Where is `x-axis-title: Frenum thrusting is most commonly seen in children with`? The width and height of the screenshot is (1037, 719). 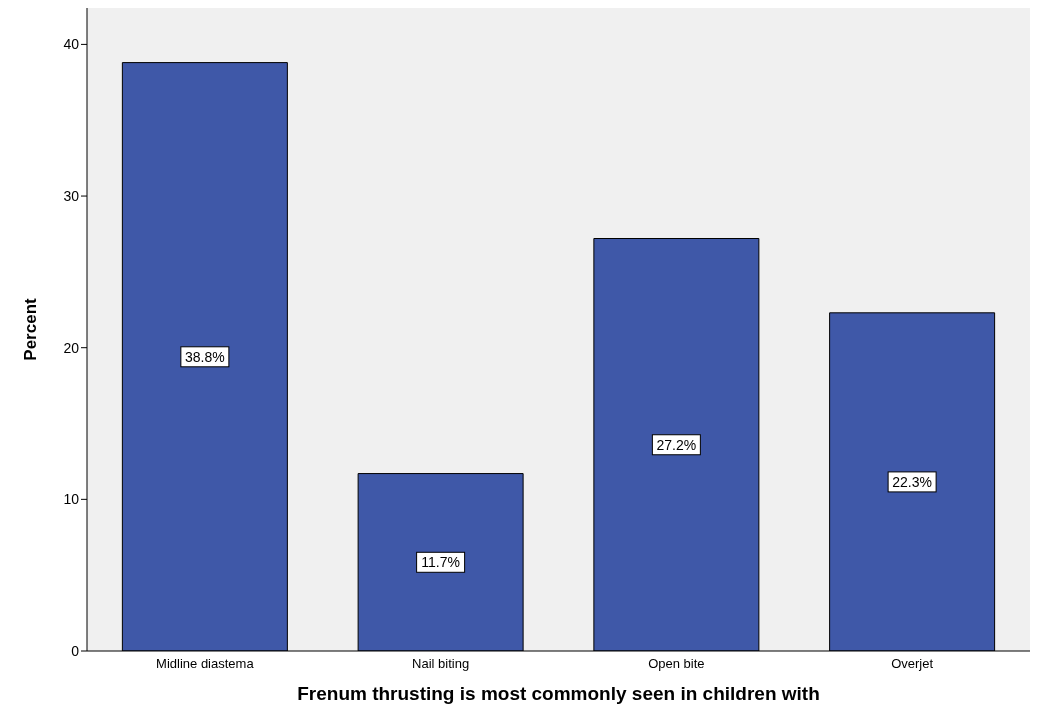 x-axis-title: Frenum thrusting is most commonly seen in children with is located at coordinates (558, 694).